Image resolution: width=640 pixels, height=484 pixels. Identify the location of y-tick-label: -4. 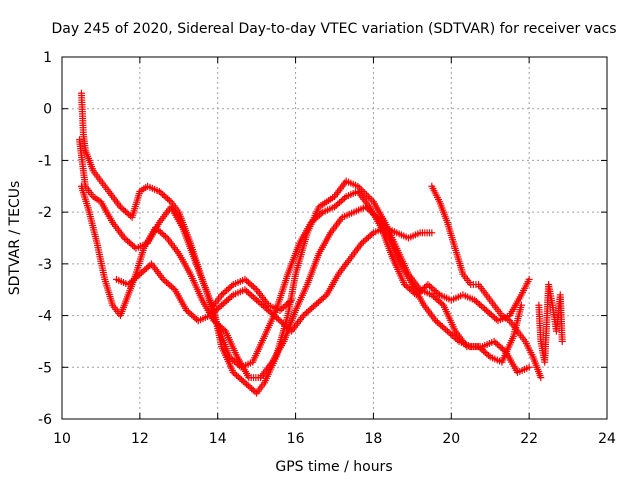
(45, 317).